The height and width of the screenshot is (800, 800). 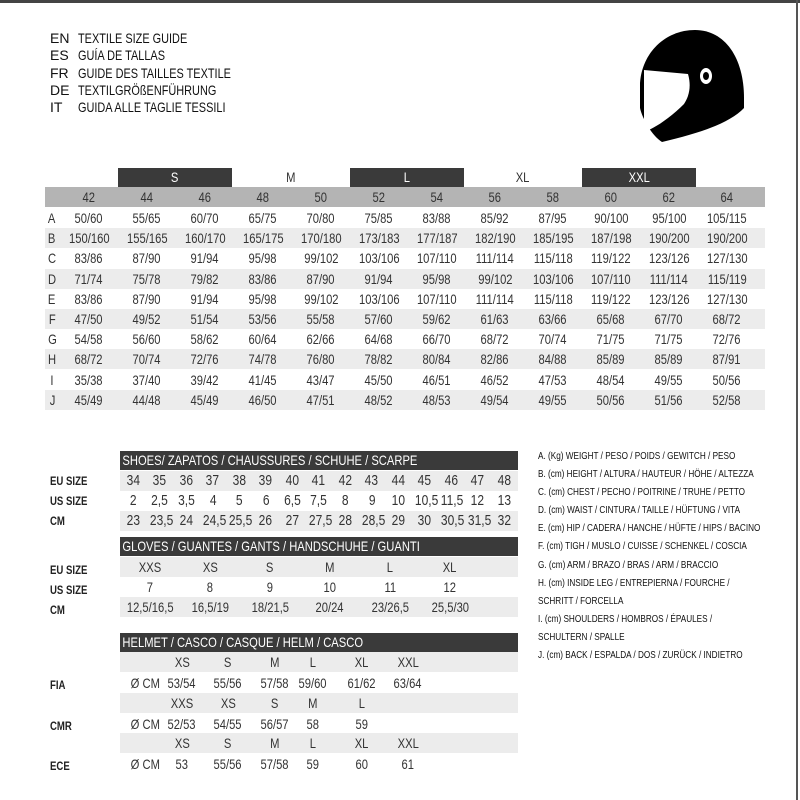 What do you see at coordinates (266, 480) in the screenshot?
I see `table-cell-text: 39` at bounding box center [266, 480].